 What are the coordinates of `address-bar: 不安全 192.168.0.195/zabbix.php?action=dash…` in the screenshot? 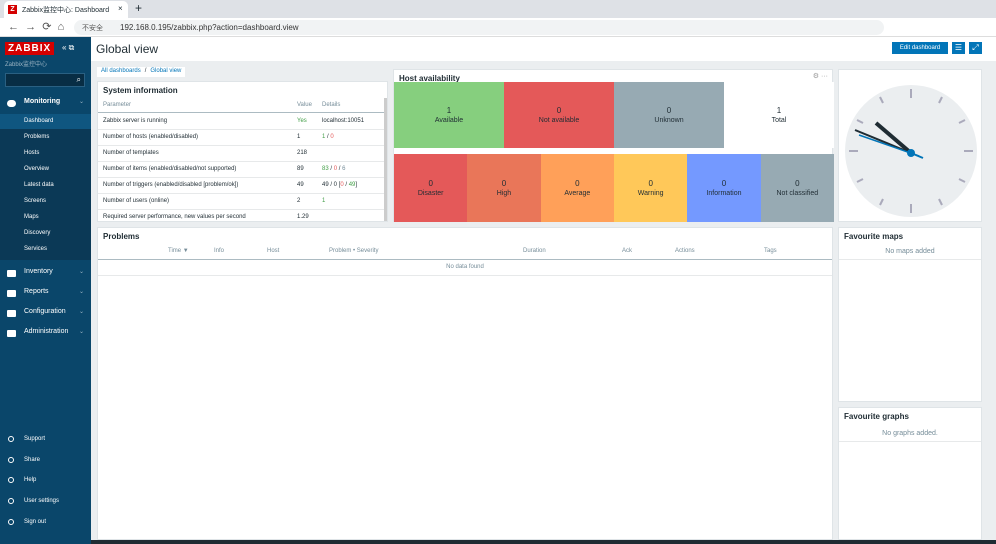 It's located at (479, 27).